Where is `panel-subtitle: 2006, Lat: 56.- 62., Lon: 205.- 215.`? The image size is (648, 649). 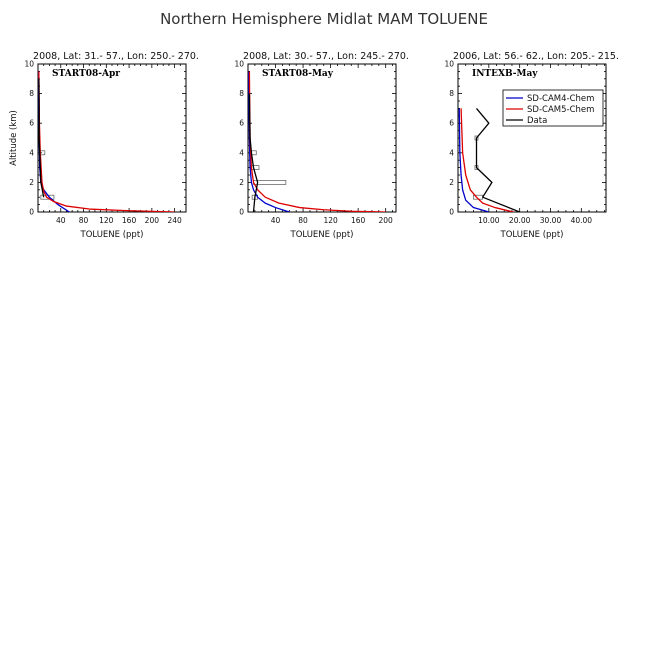
panel-subtitle: 2006, Lat: 56.- 62., Lon: 205.- 215. is located at coordinates (536, 56).